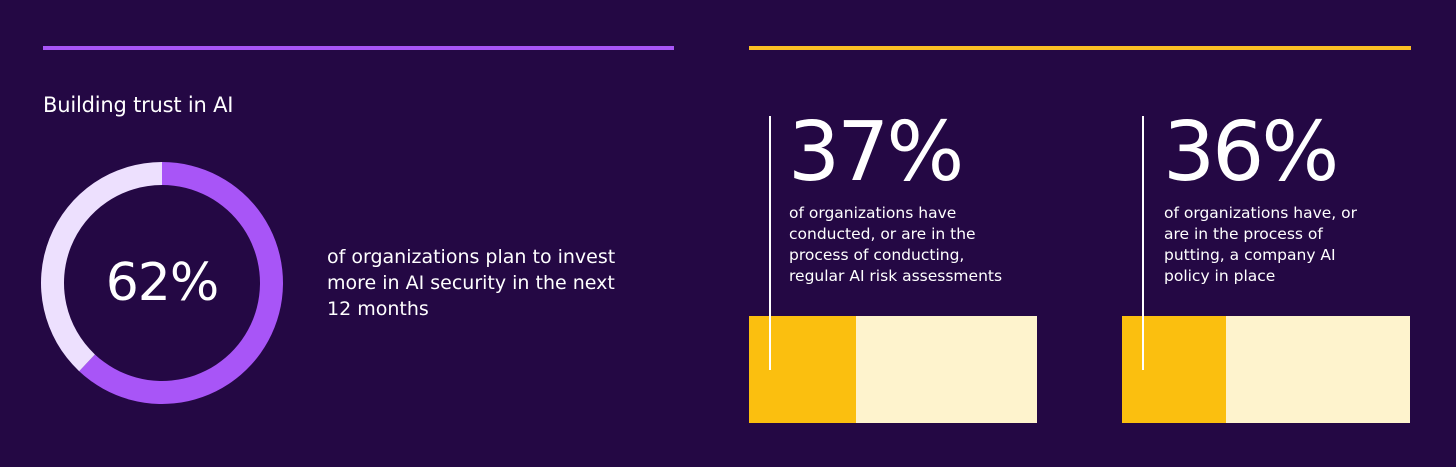  What do you see at coordinates (893, 369) in the screenshot?
I see `stat-1-bar-track` at bounding box center [893, 369].